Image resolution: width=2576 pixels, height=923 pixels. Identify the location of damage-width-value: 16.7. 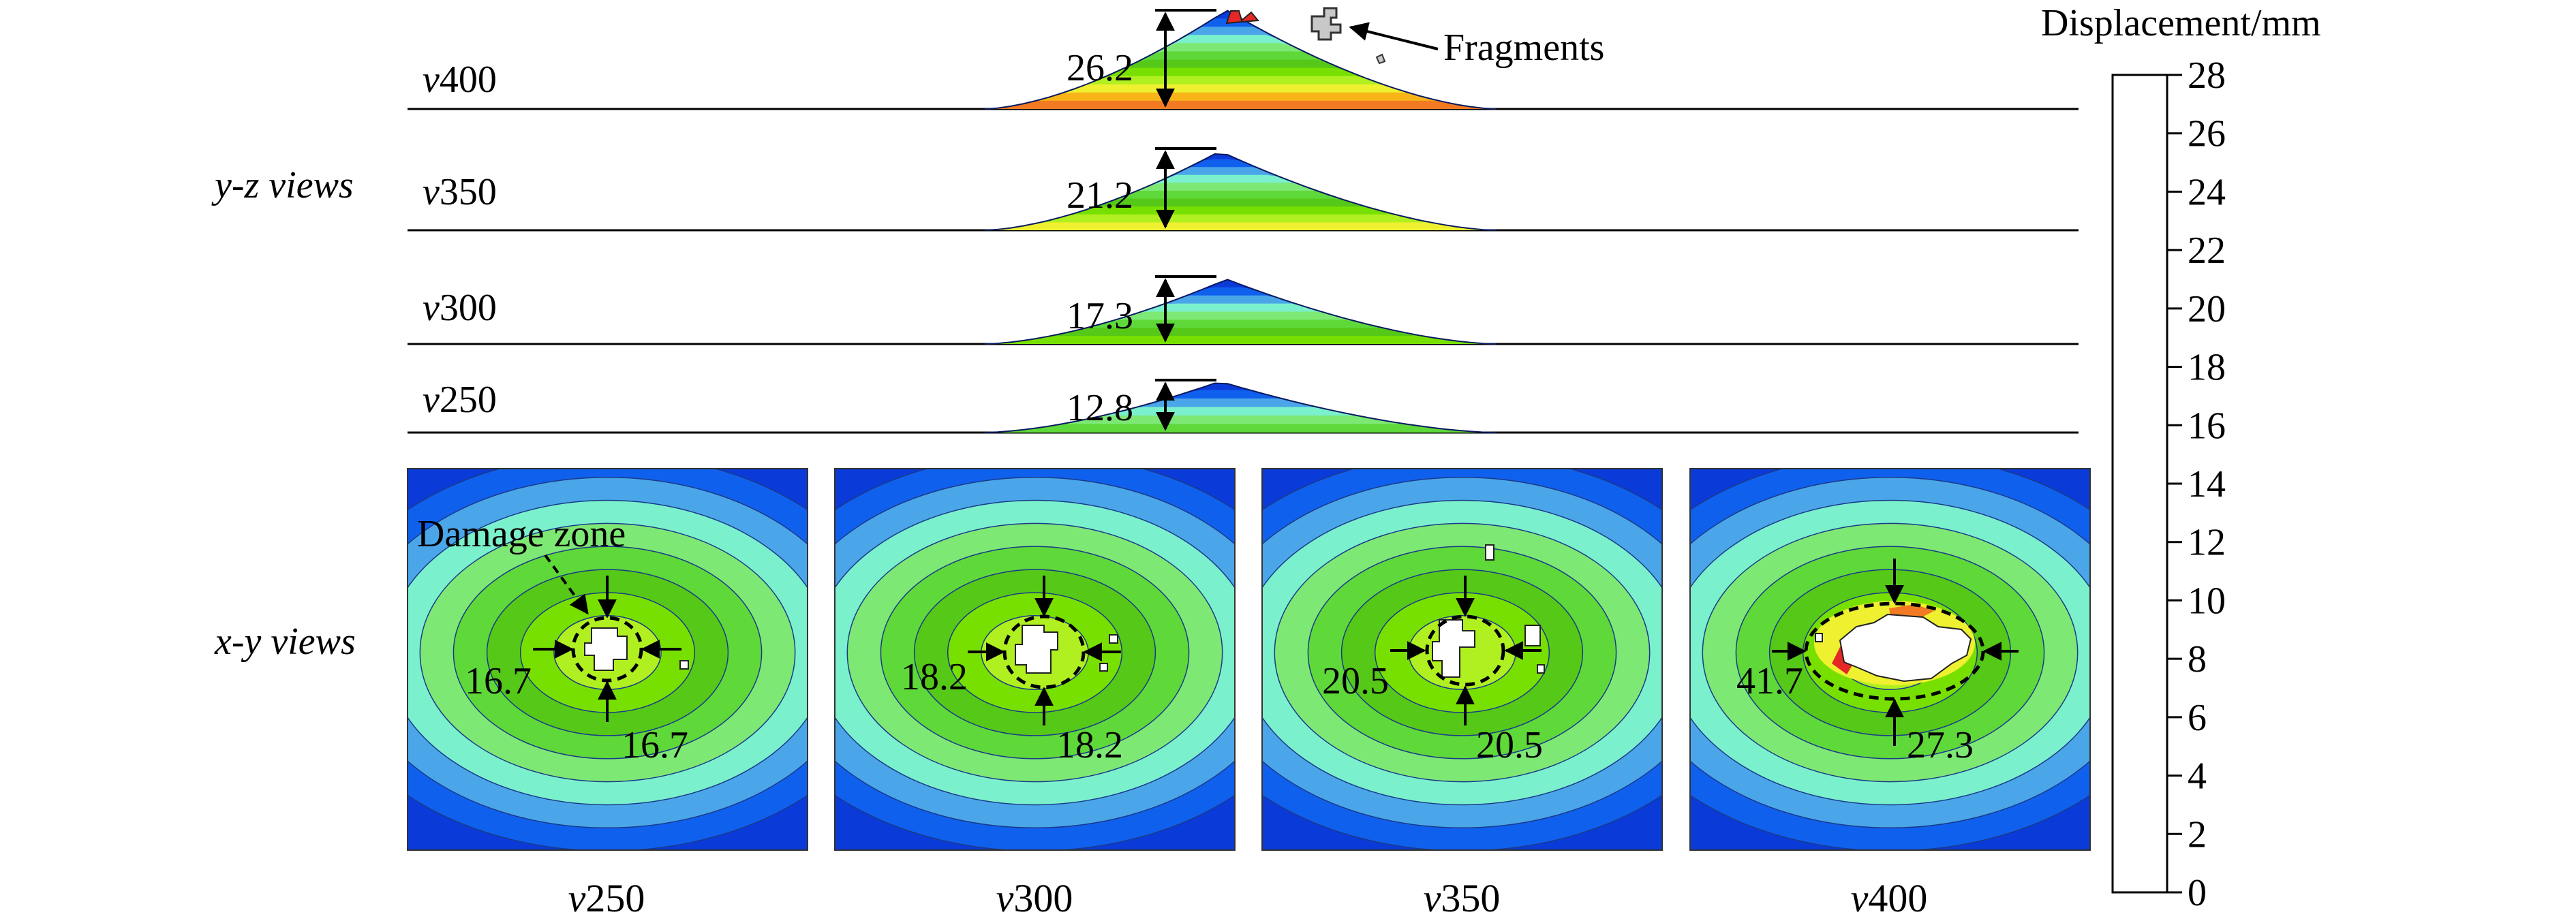
(499, 681).